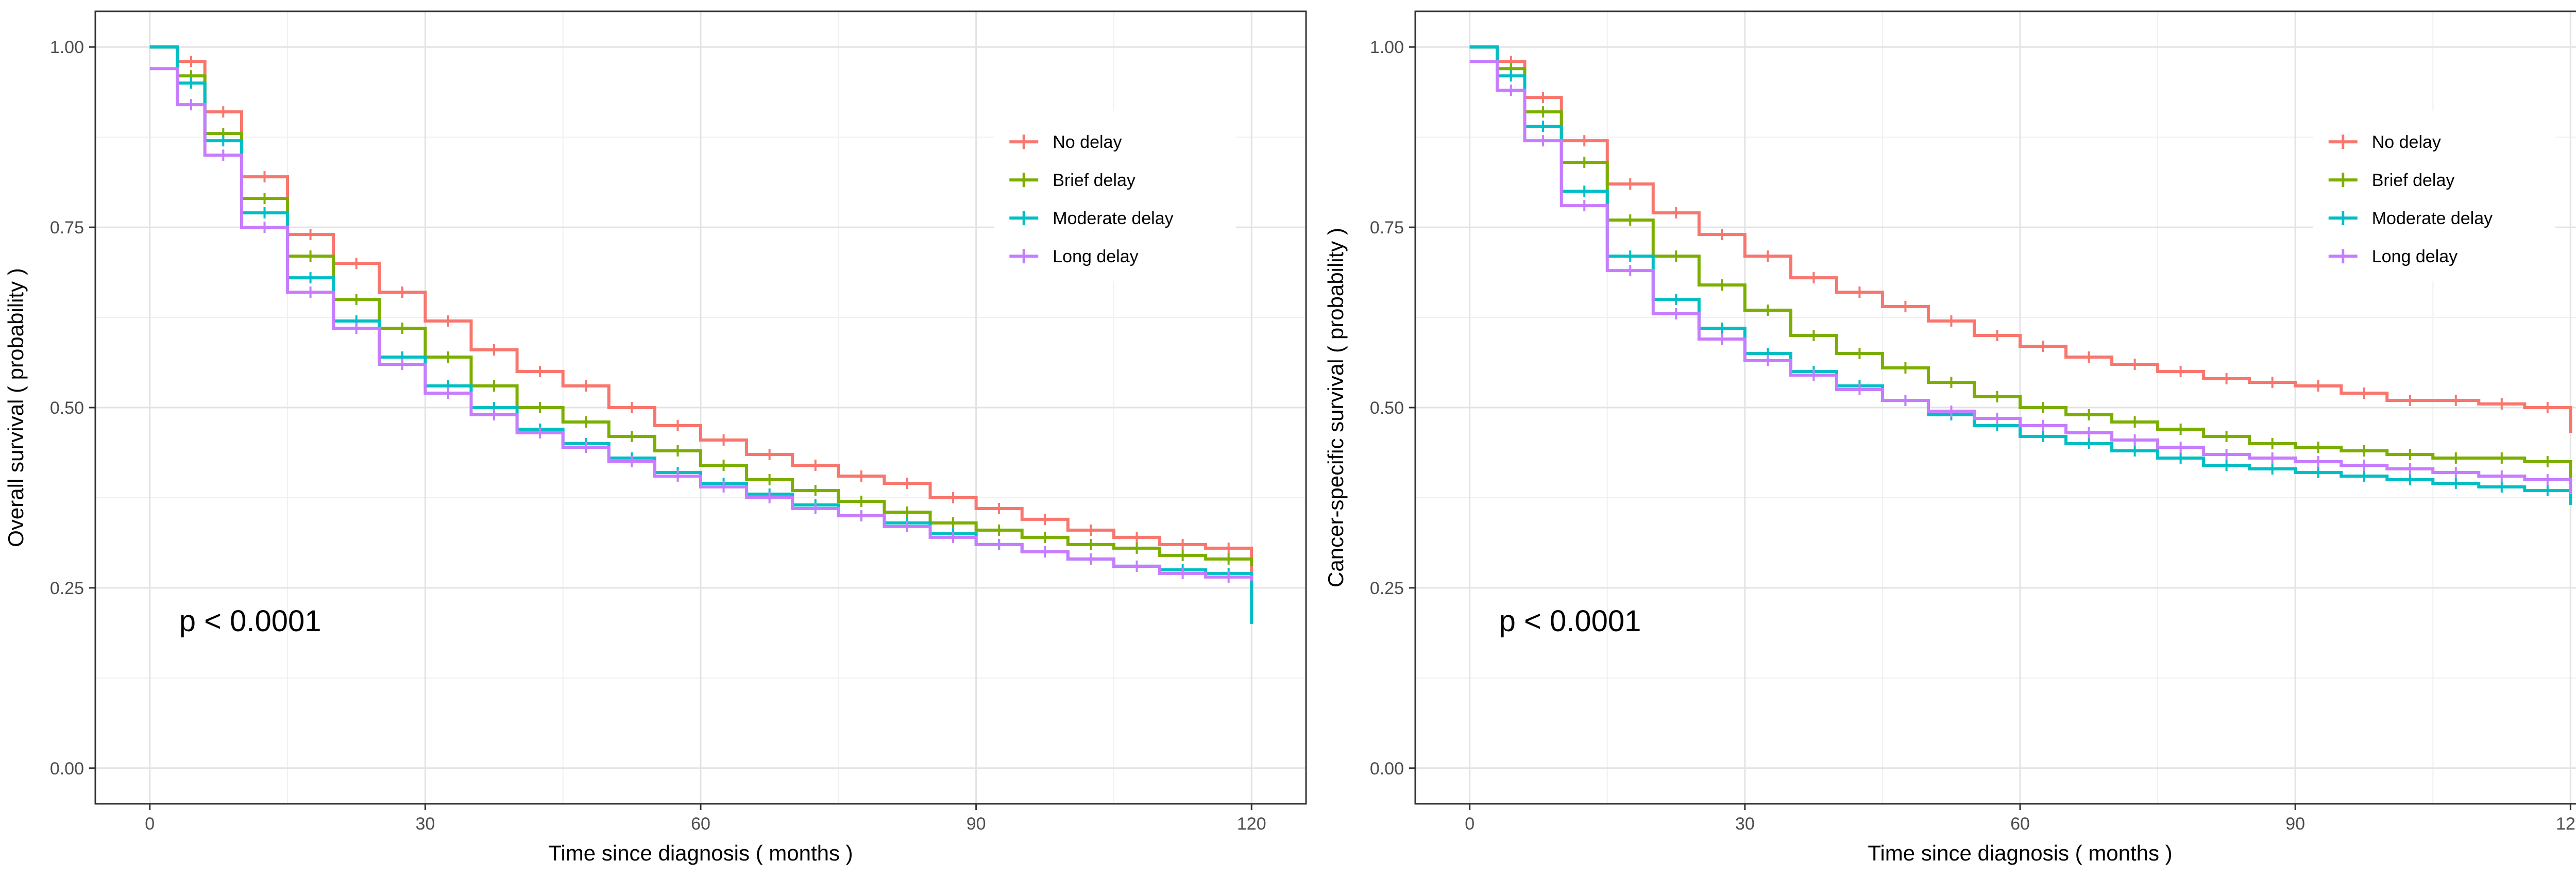 This screenshot has height=878, width=2576. What do you see at coordinates (1745, 824) in the screenshot?
I see `x-tick-label: 30` at bounding box center [1745, 824].